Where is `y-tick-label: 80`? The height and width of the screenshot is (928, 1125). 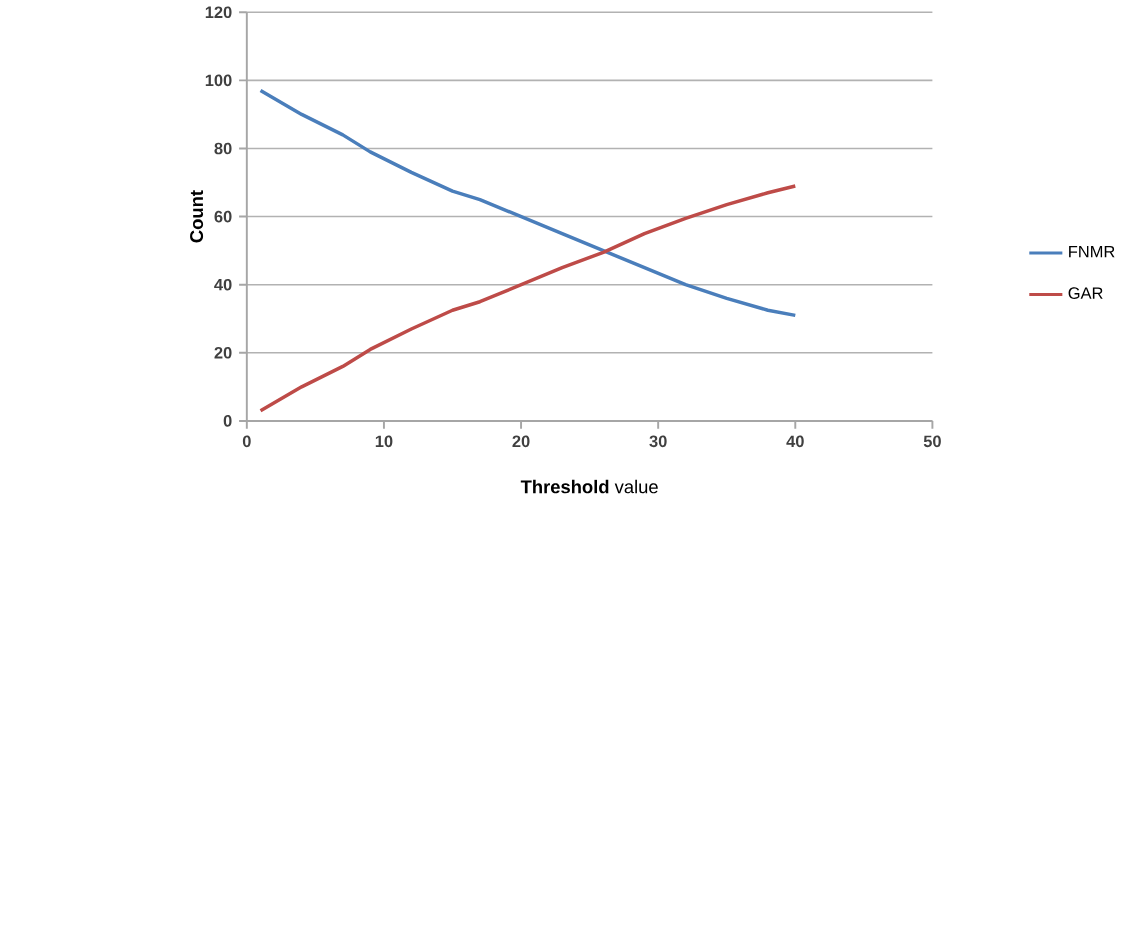 y-tick-label: 80 is located at coordinates (223, 148).